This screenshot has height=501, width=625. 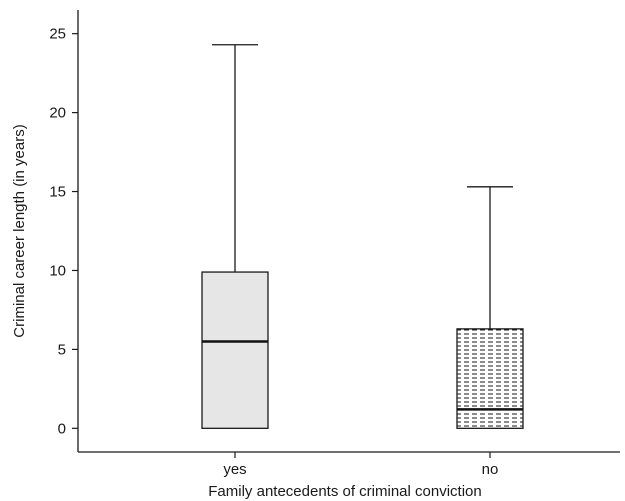 What do you see at coordinates (57, 113) in the screenshot?
I see `y-tick-label: 20` at bounding box center [57, 113].